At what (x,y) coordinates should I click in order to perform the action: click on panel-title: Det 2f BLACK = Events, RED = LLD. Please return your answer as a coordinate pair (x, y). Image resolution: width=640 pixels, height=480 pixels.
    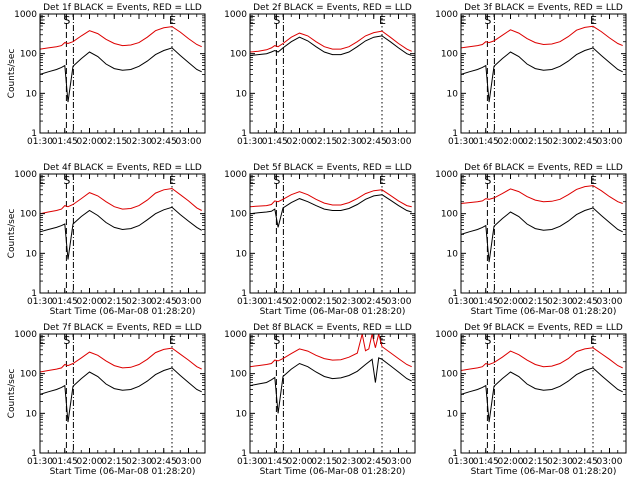
    Looking at the image, I should click on (332, 8).